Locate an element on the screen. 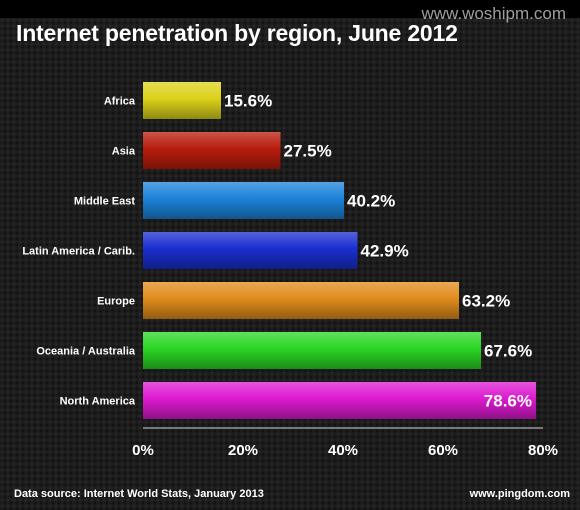 This screenshot has height=510, width=580. watermark: www.woshipm.com is located at coordinates (493, 13).